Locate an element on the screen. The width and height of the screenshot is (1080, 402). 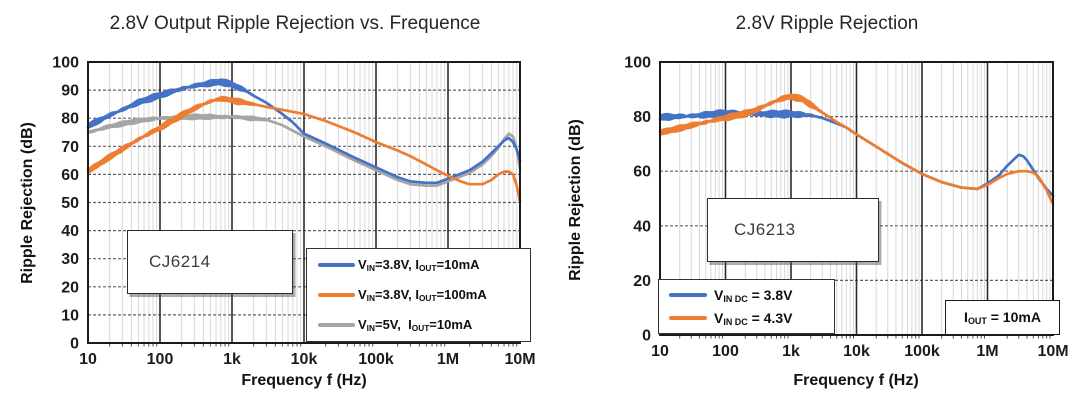
right-chart-title: 2.8V Ripple Rejection is located at coordinates (827, 23).